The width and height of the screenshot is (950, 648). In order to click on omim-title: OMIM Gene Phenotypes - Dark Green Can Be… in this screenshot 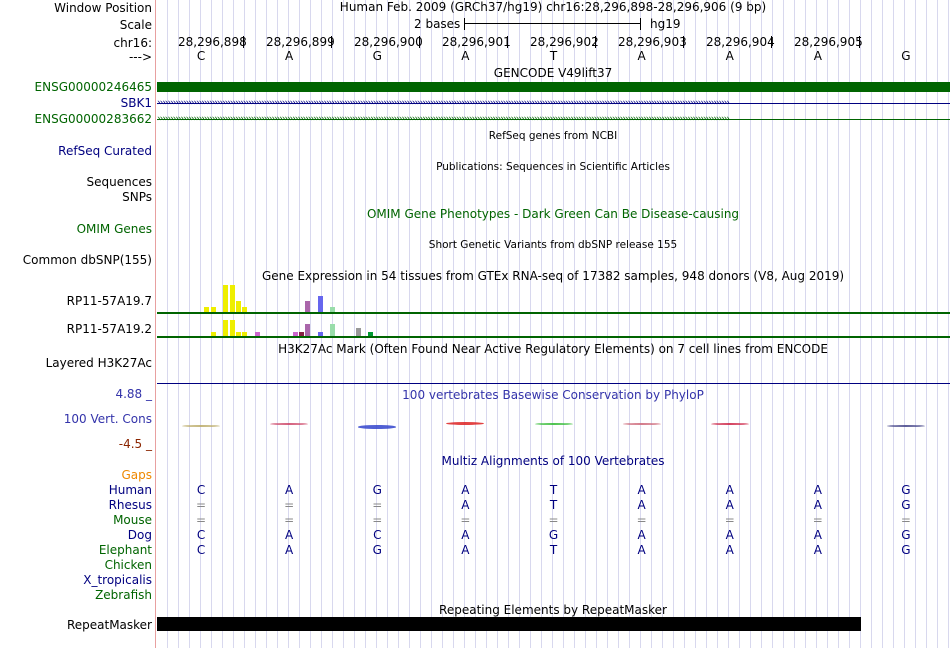, I will do `click(553, 214)`.